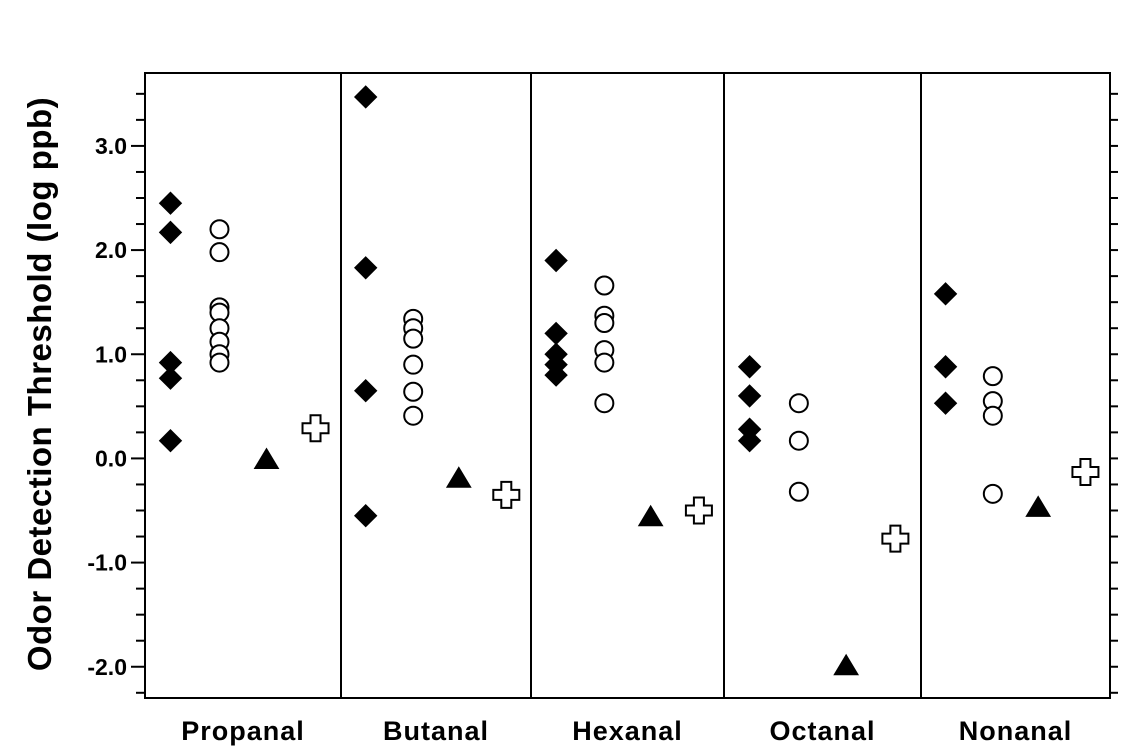 This screenshot has width=1123, height=751. I want to click on category-labels: Propanal Butanal Hexanal Octanal Nonanal, so click(627, 731).